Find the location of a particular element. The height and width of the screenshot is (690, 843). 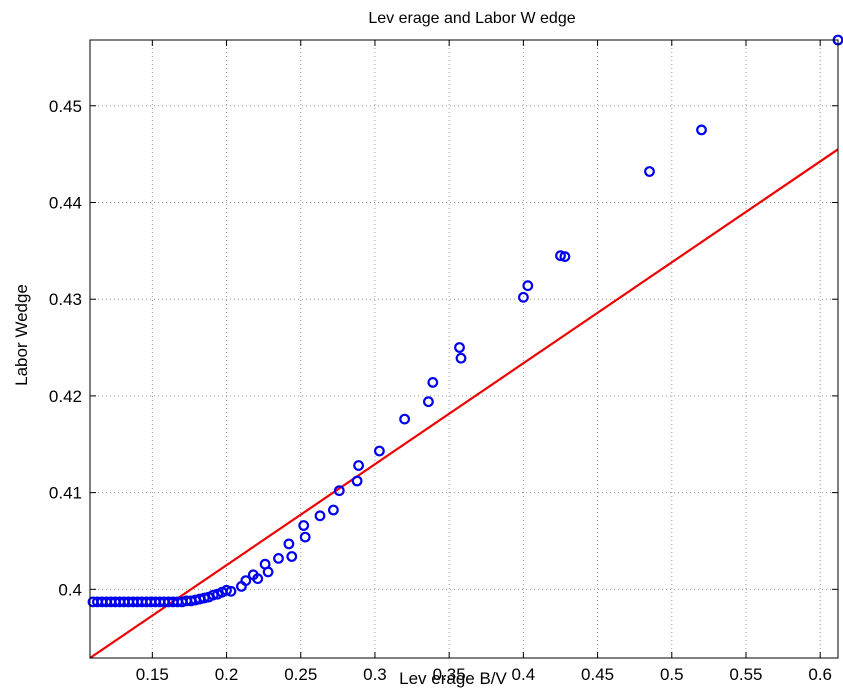

y-tick-label: 0.4 is located at coordinates (70, 589).